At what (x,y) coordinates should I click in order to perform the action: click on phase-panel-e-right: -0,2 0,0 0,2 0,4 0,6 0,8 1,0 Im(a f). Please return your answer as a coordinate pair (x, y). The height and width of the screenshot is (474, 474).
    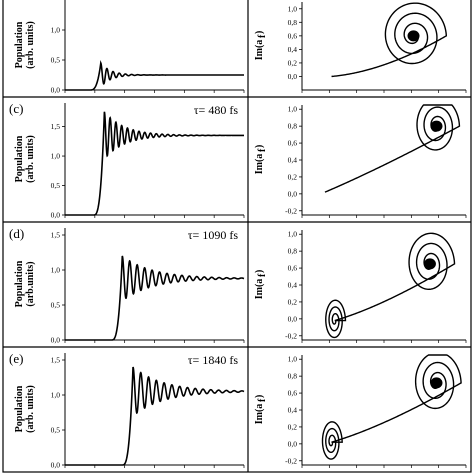
    Looking at the image, I should click on (360, 411).